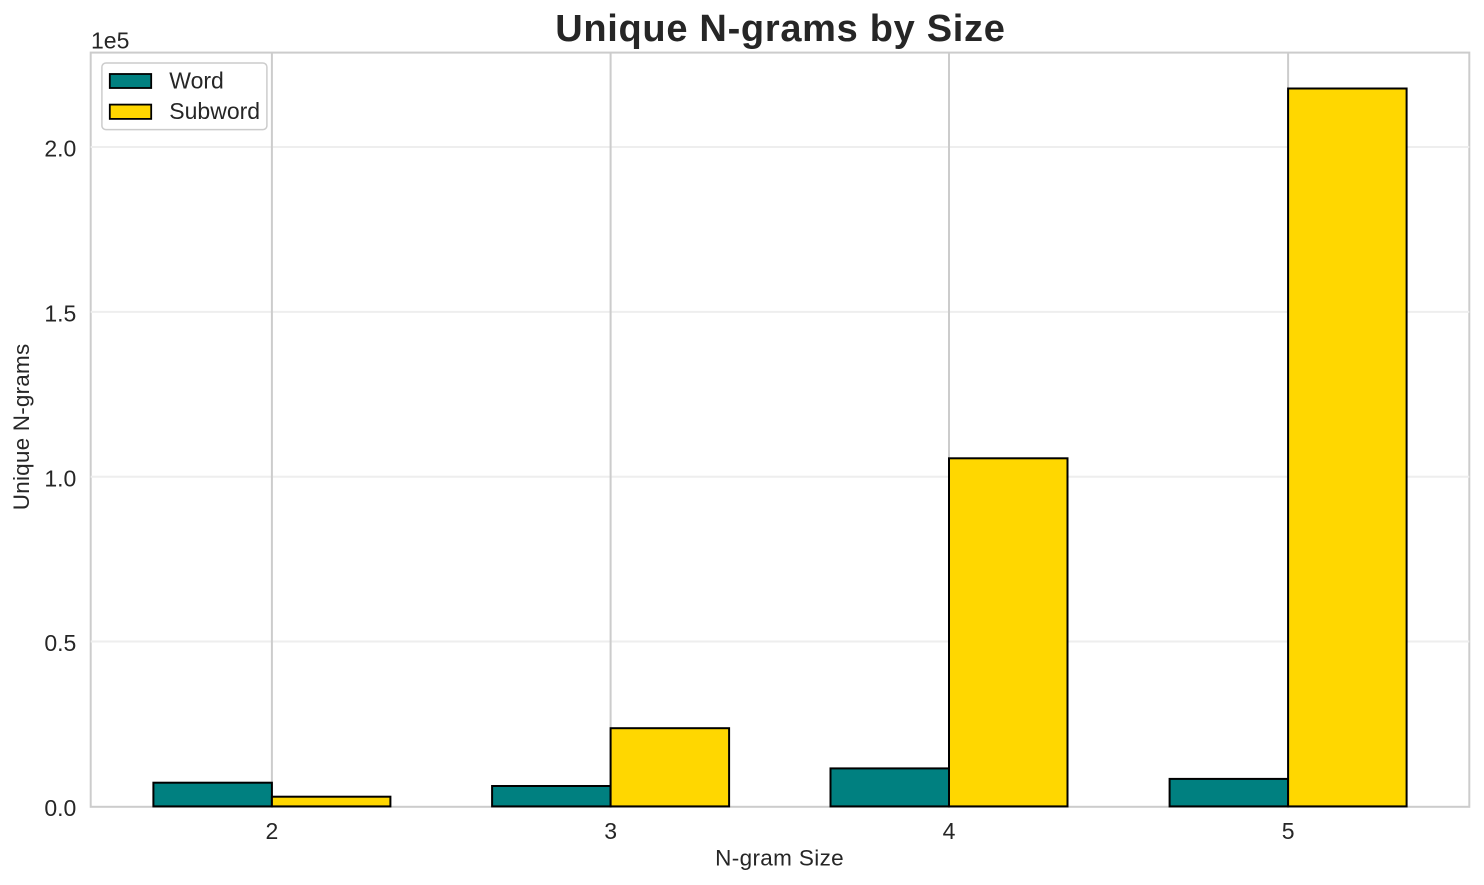 The width and height of the screenshot is (1484, 885). I want to click on svg-text: 1.0, so click(60, 478).